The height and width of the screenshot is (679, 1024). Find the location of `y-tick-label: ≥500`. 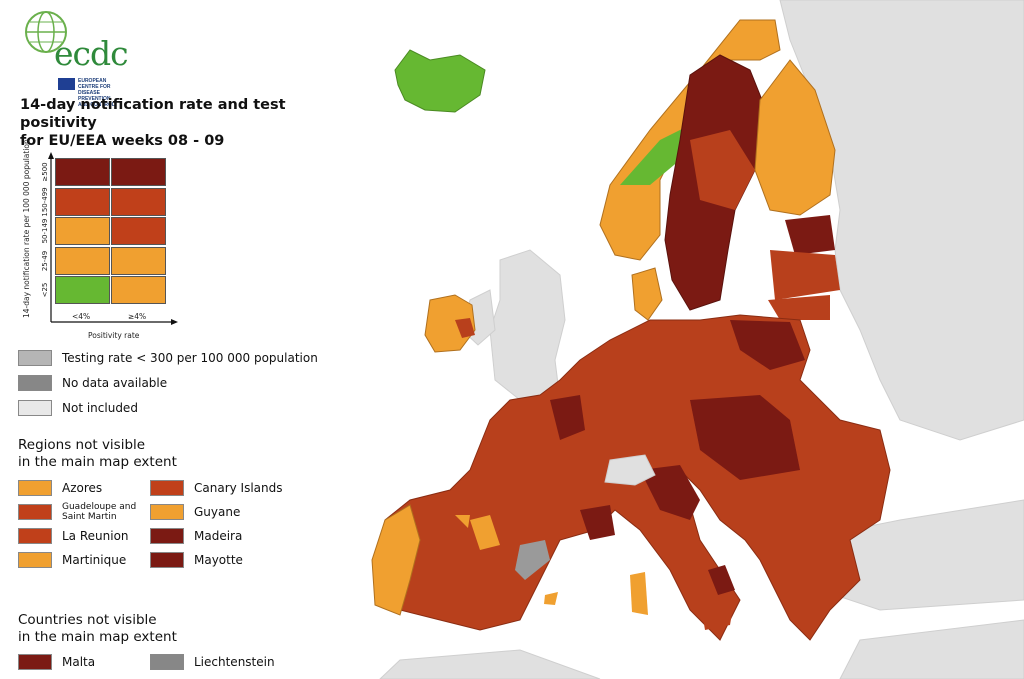

y-tick-label: ≥500 is located at coordinates (45, 172).